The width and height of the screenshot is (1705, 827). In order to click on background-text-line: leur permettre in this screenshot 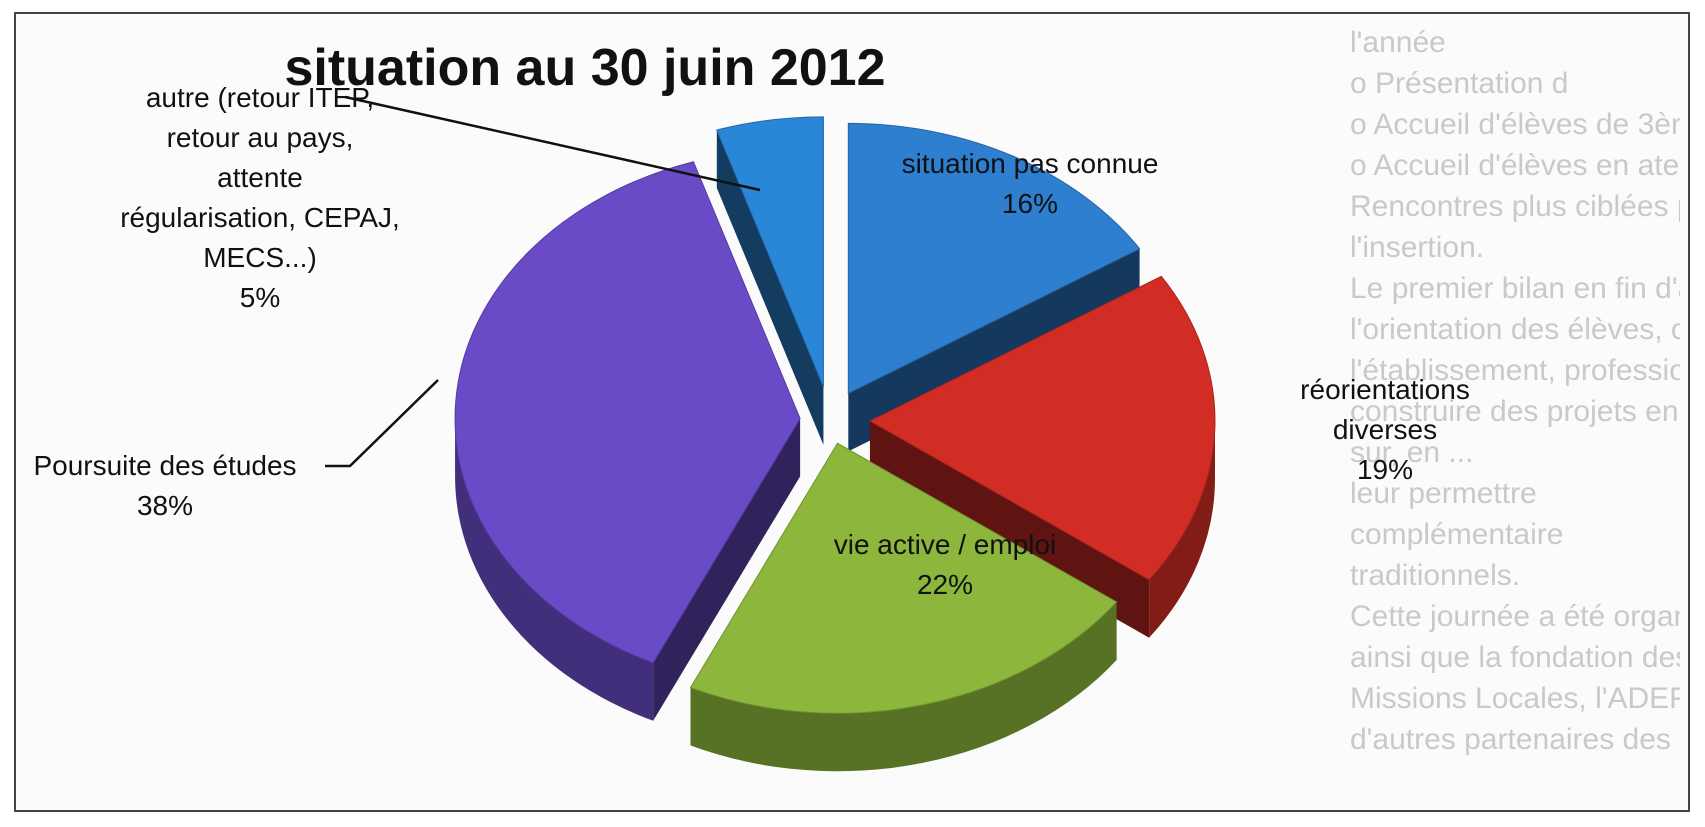, I will do `click(1443, 493)`.